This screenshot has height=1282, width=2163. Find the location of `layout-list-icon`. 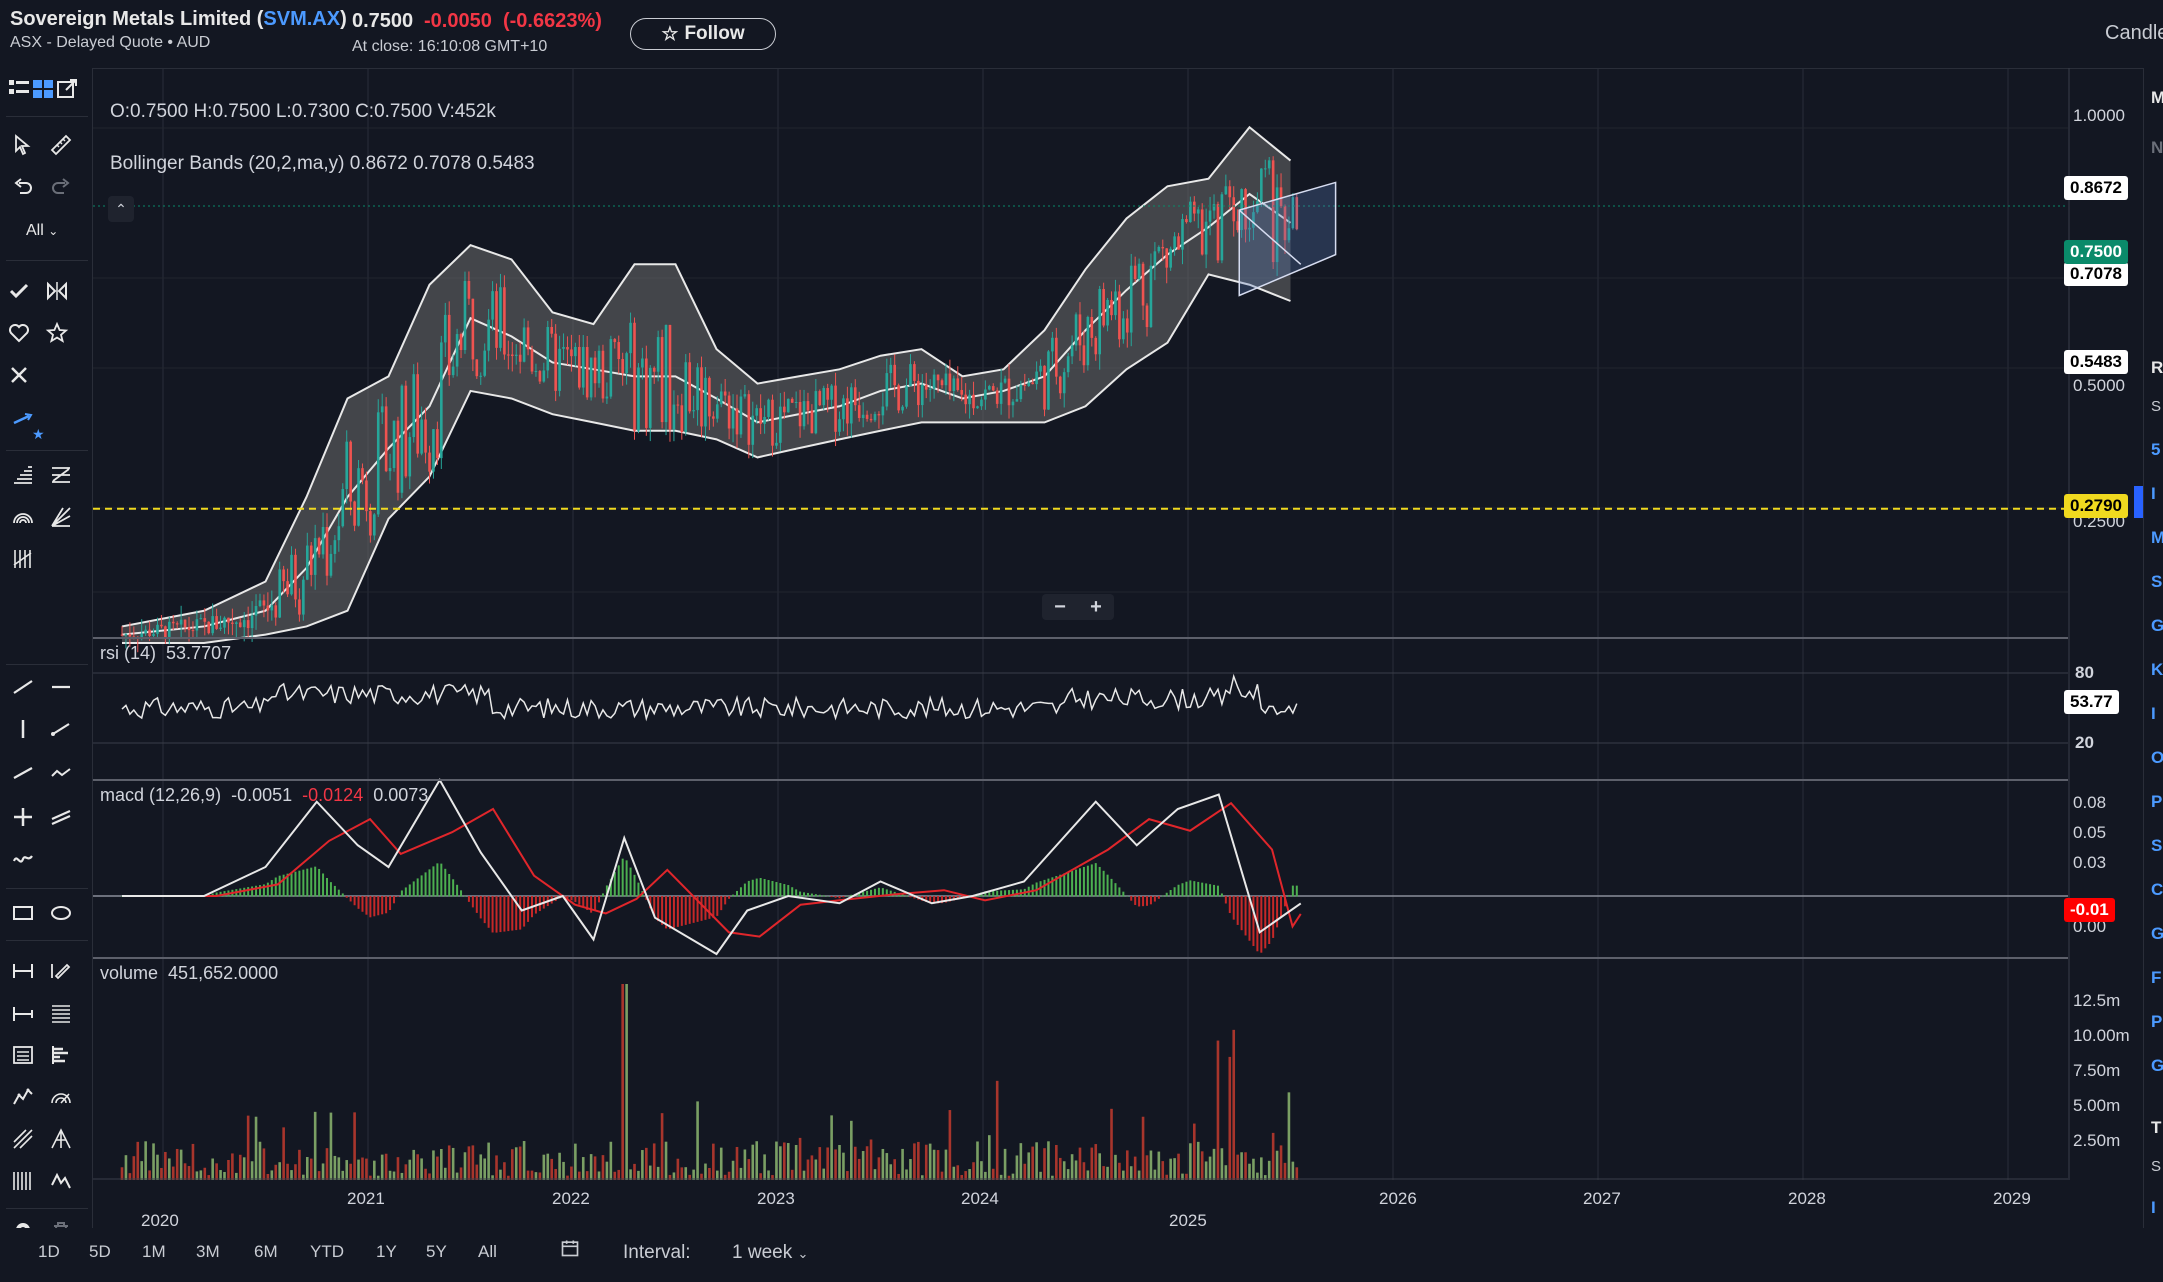

layout-list-icon is located at coordinates (19, 89).